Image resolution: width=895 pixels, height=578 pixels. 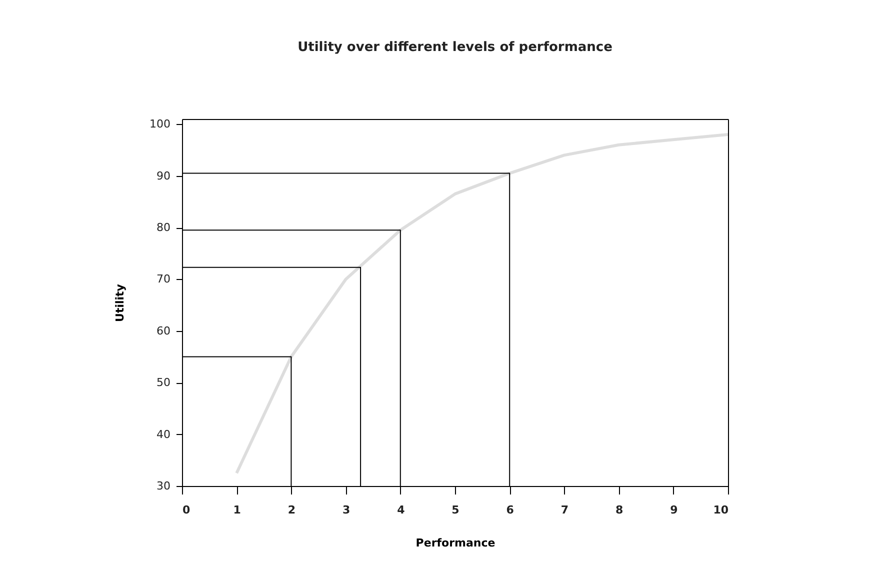 I want to click on x-tick-label: 1, so click(x=237, y=510).